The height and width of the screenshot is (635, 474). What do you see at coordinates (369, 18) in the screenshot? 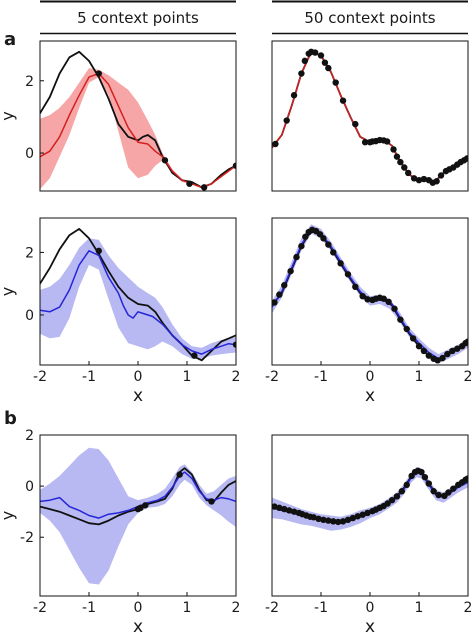
I see `column-header-right: 50 context points` at bounding box center [369, 18].